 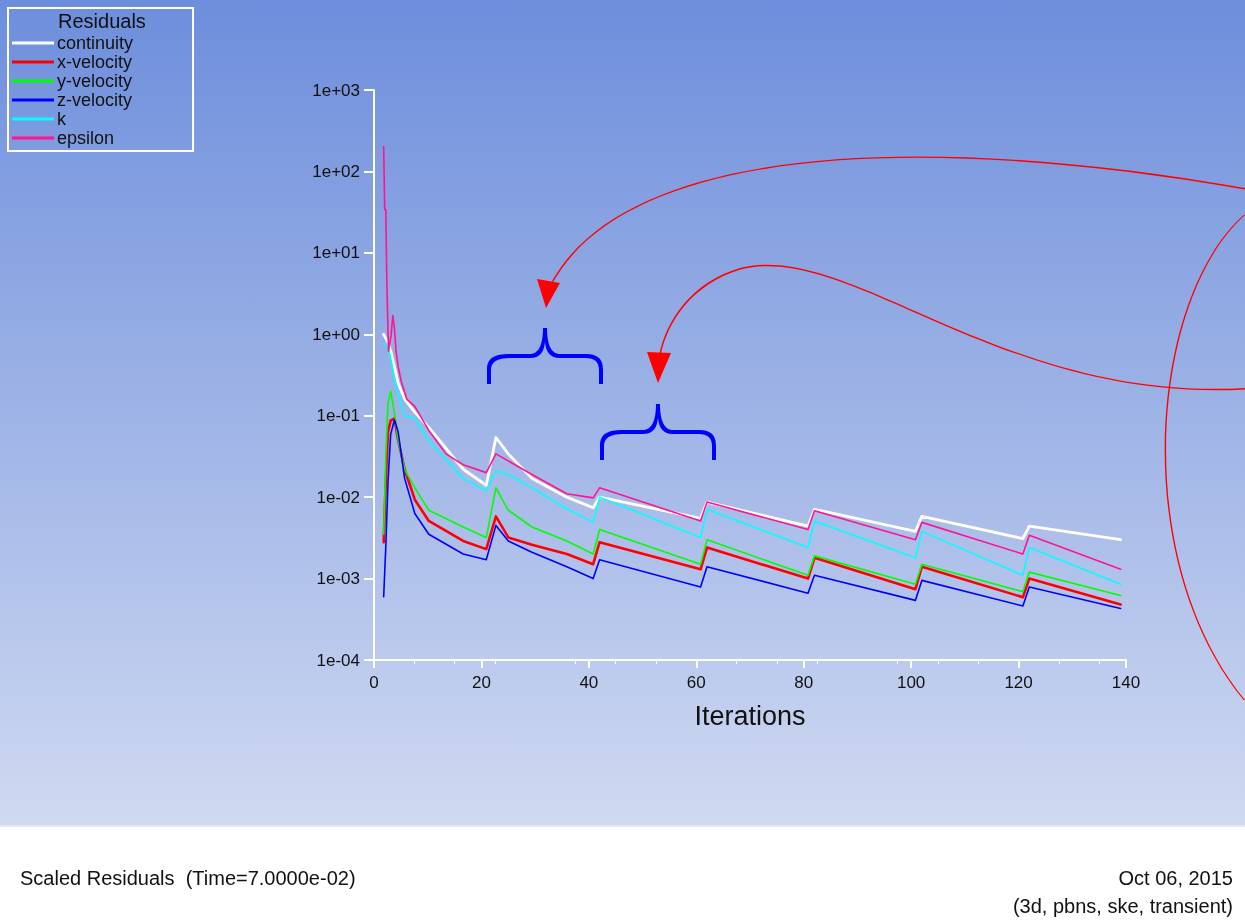 What do you see at coordinates (911, 682) in the screenshot?
I see `x-tick-label: 100` at bounding box center [911, 682].